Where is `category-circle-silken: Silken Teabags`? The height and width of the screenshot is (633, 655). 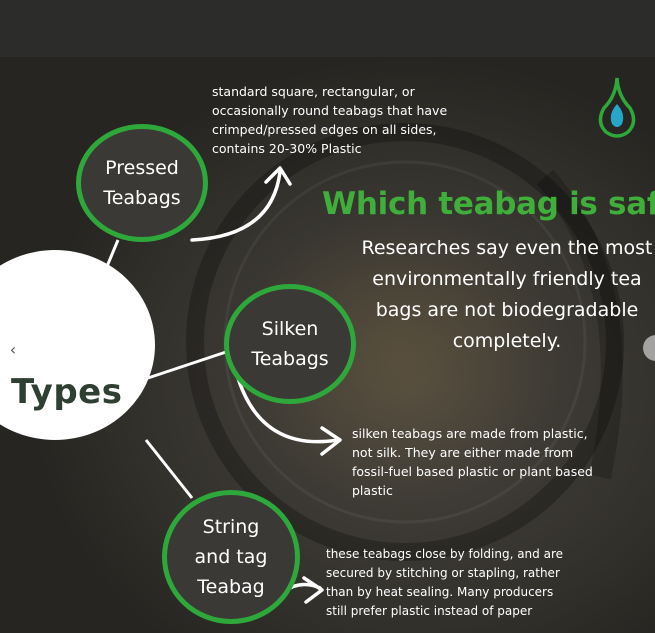 category-circle-silken: Silken Teabags is located at coordinates (290, 344).